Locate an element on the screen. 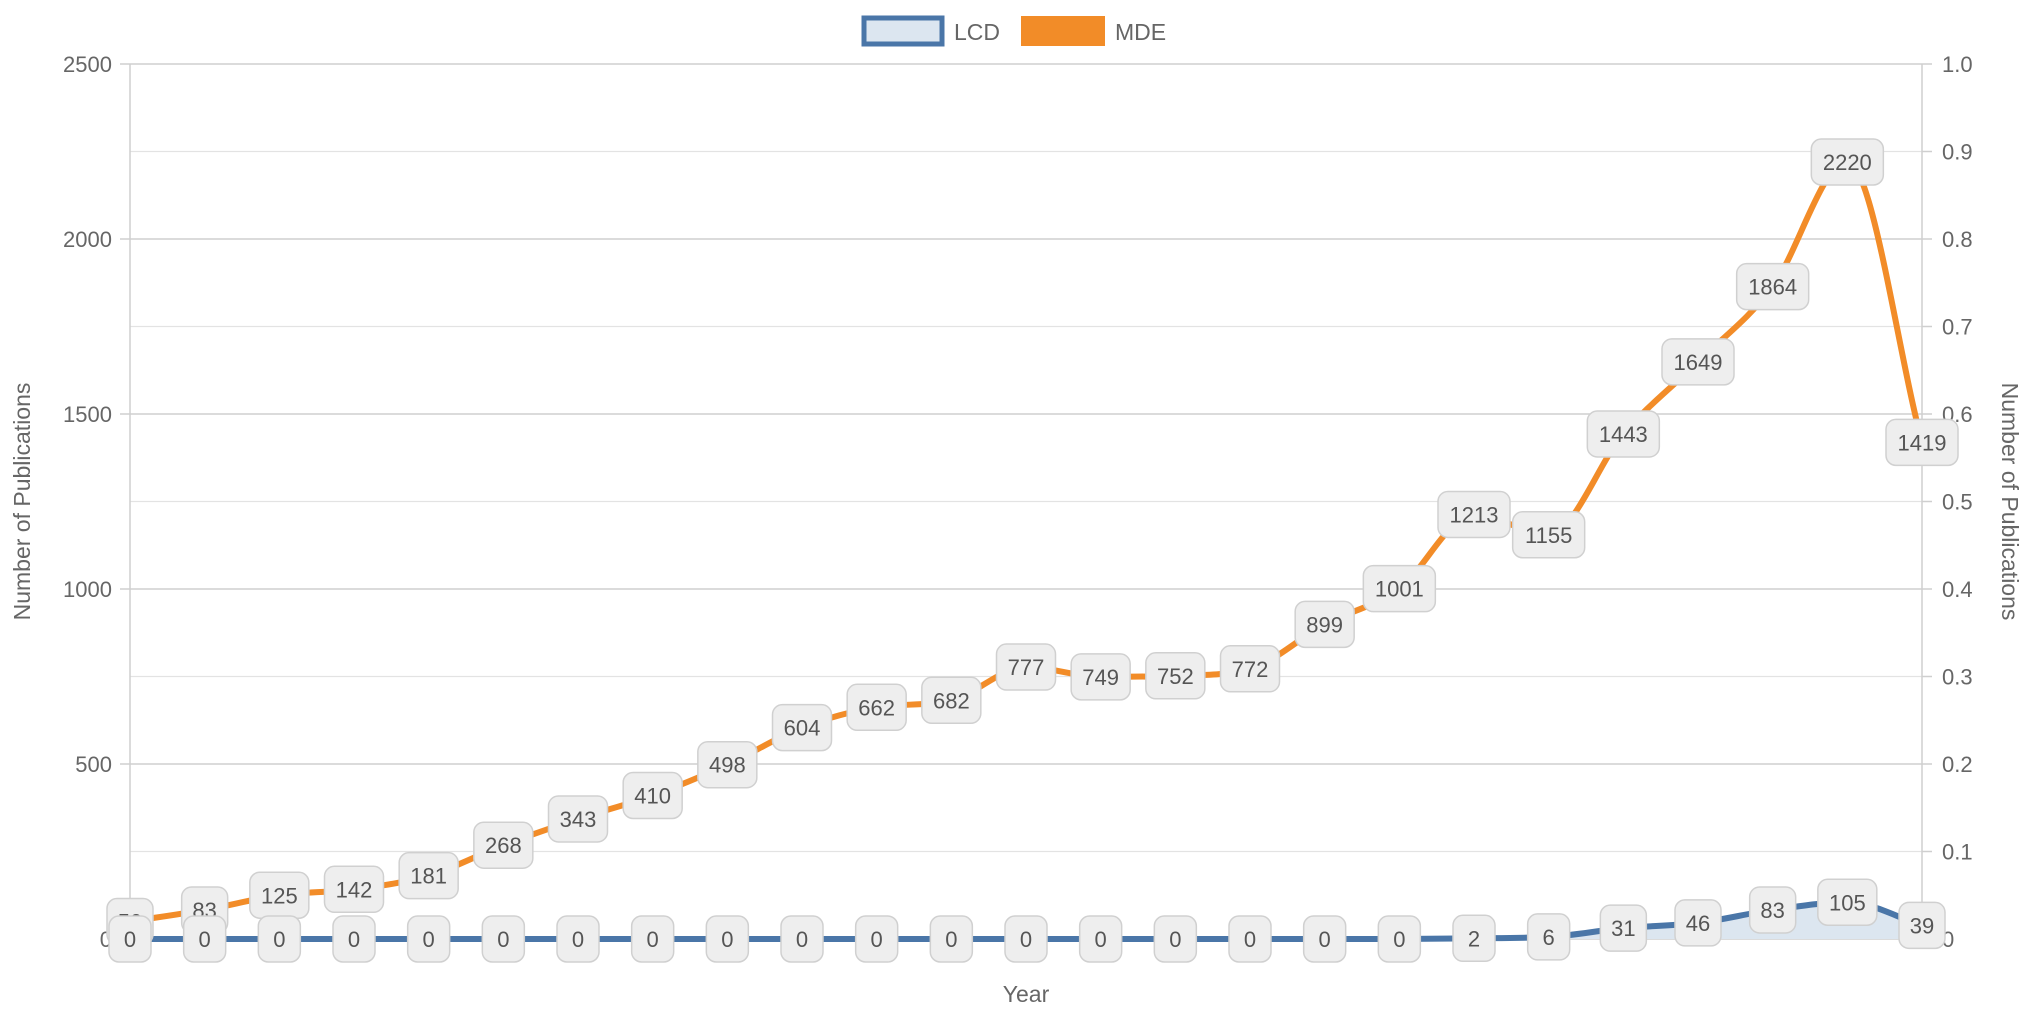  data-label-mde: 899 is located at coordinates (1324, 624).